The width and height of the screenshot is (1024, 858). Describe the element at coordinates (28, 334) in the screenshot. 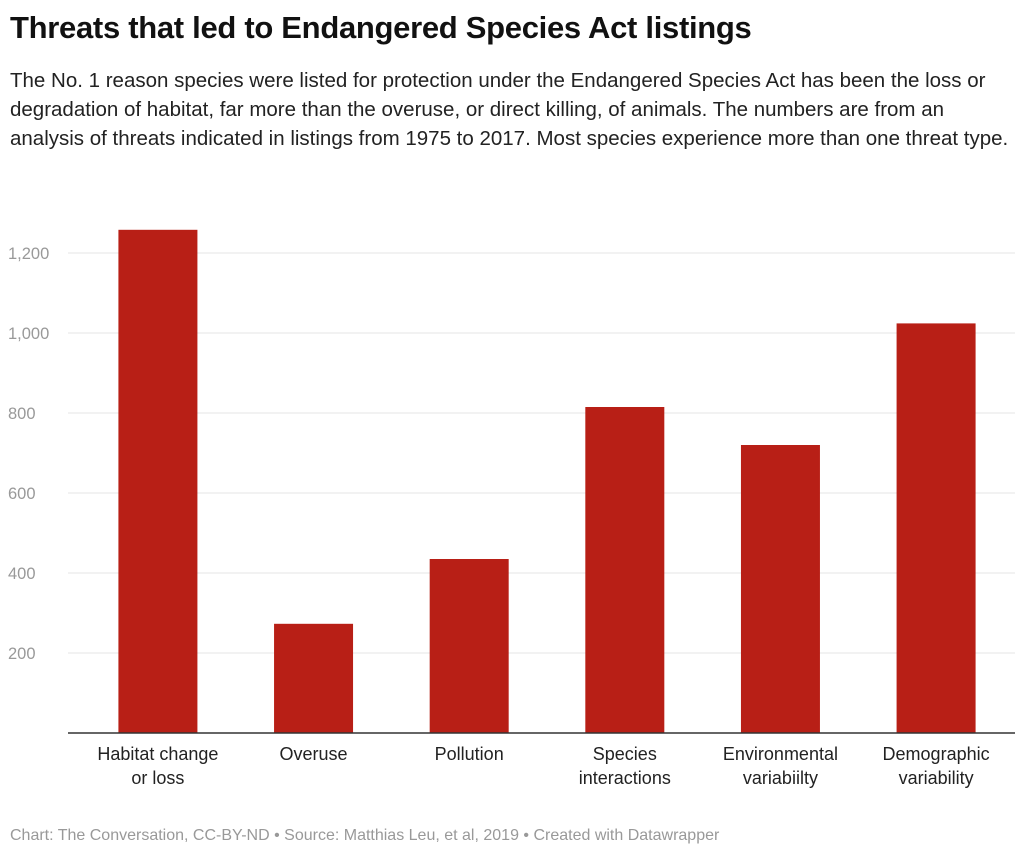

I see `y-tick-label: 1,000` at that location.